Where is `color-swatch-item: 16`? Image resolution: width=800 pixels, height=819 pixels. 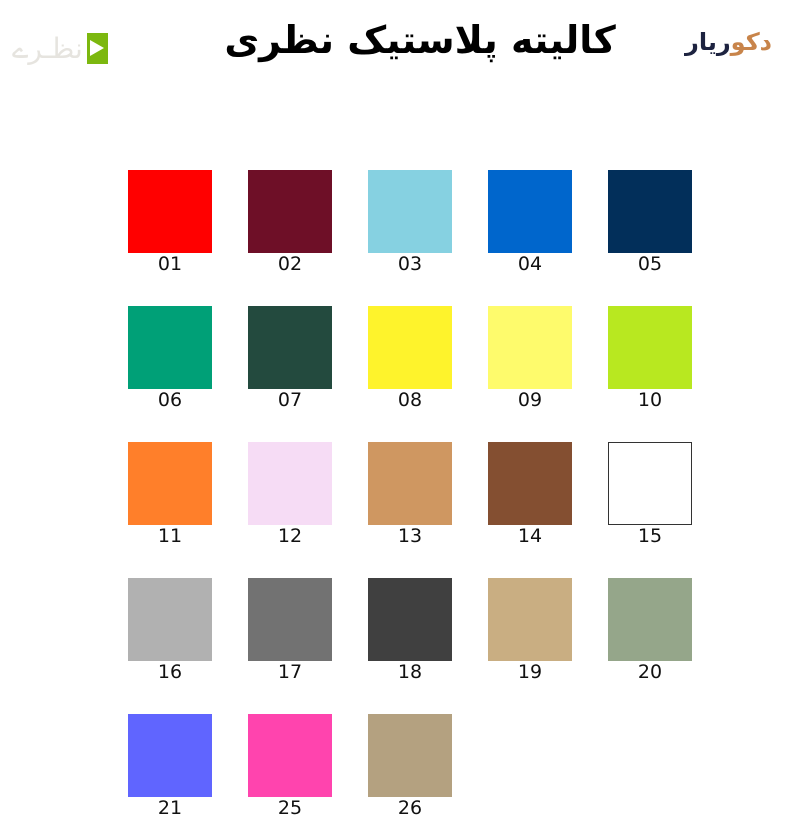 color-swatch-item: 16 is located at coordinates (170, 630).